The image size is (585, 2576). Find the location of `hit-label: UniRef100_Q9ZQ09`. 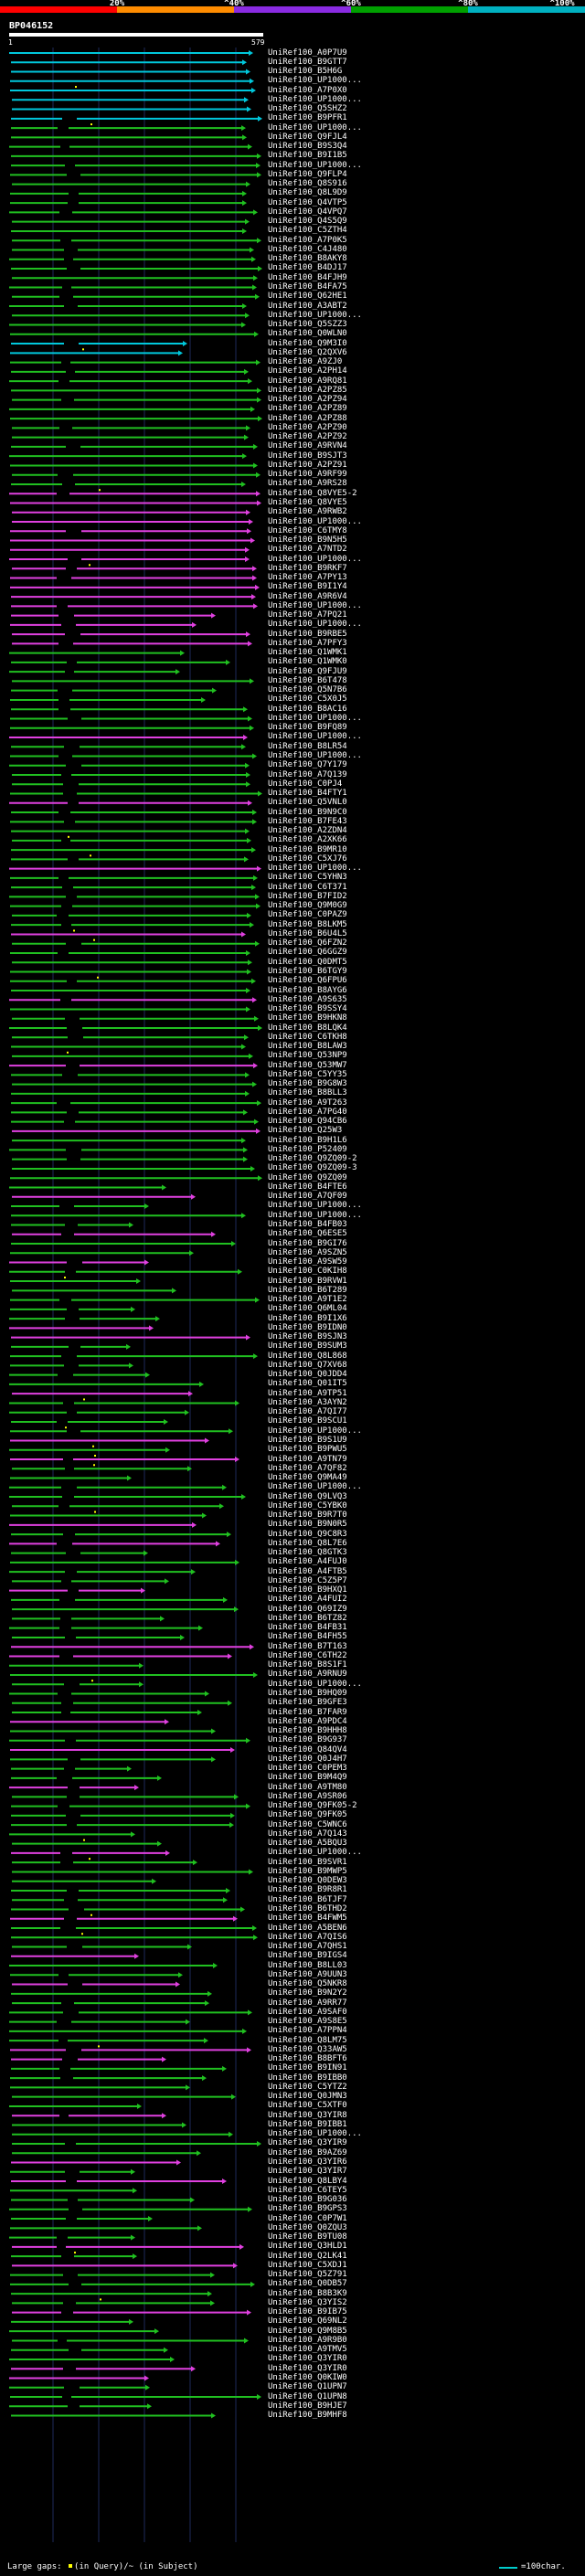

hit-label: UniRef100_Q9ZQ09 is located at coordinates (308, 1177).